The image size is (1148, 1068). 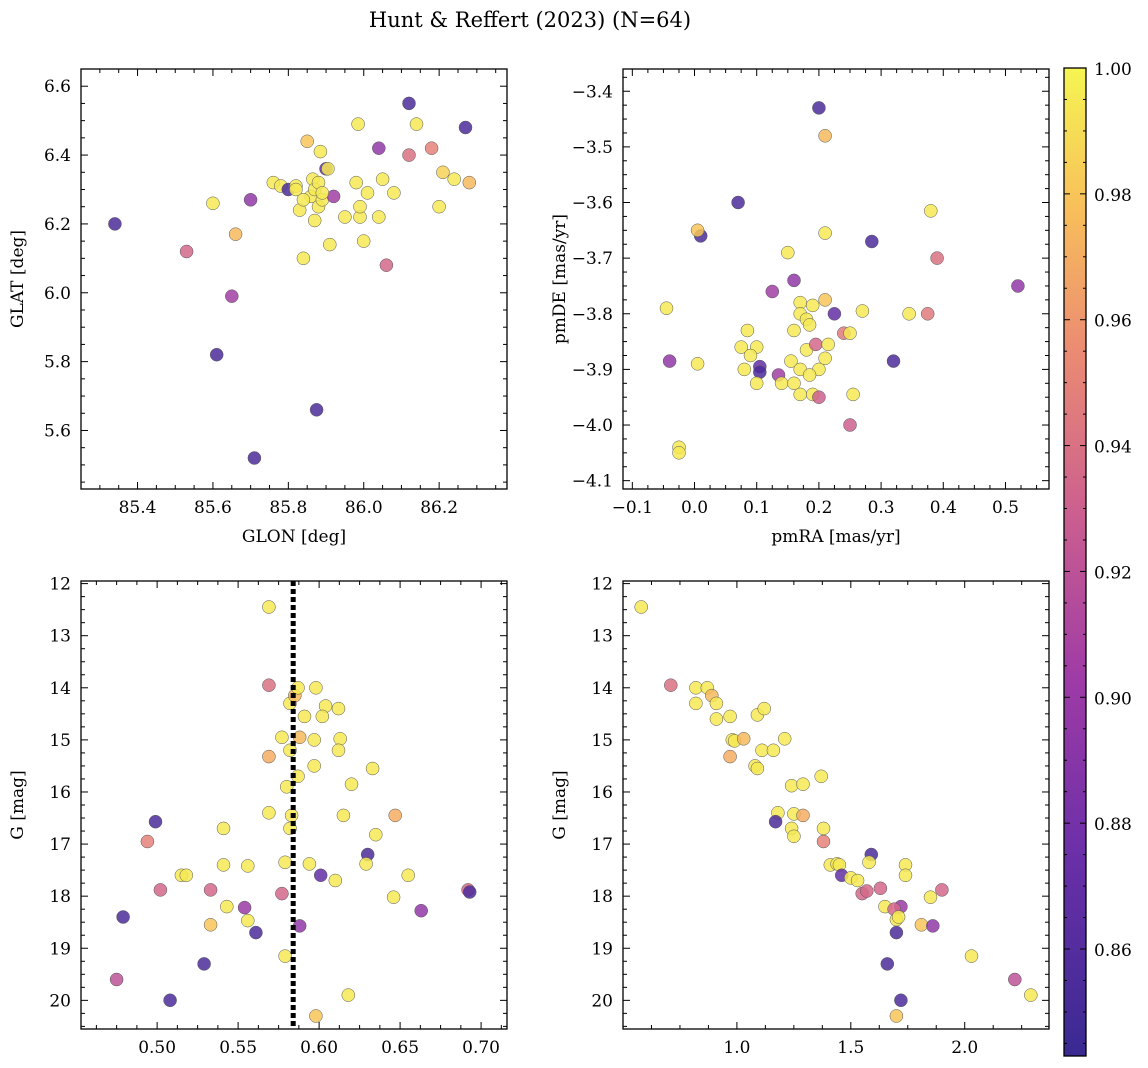 What do you see at coordinates (560, 279) in the screenshot?
I see `y-axis-label: pmDE [mas/yr]` at bounding box center [560, 279].